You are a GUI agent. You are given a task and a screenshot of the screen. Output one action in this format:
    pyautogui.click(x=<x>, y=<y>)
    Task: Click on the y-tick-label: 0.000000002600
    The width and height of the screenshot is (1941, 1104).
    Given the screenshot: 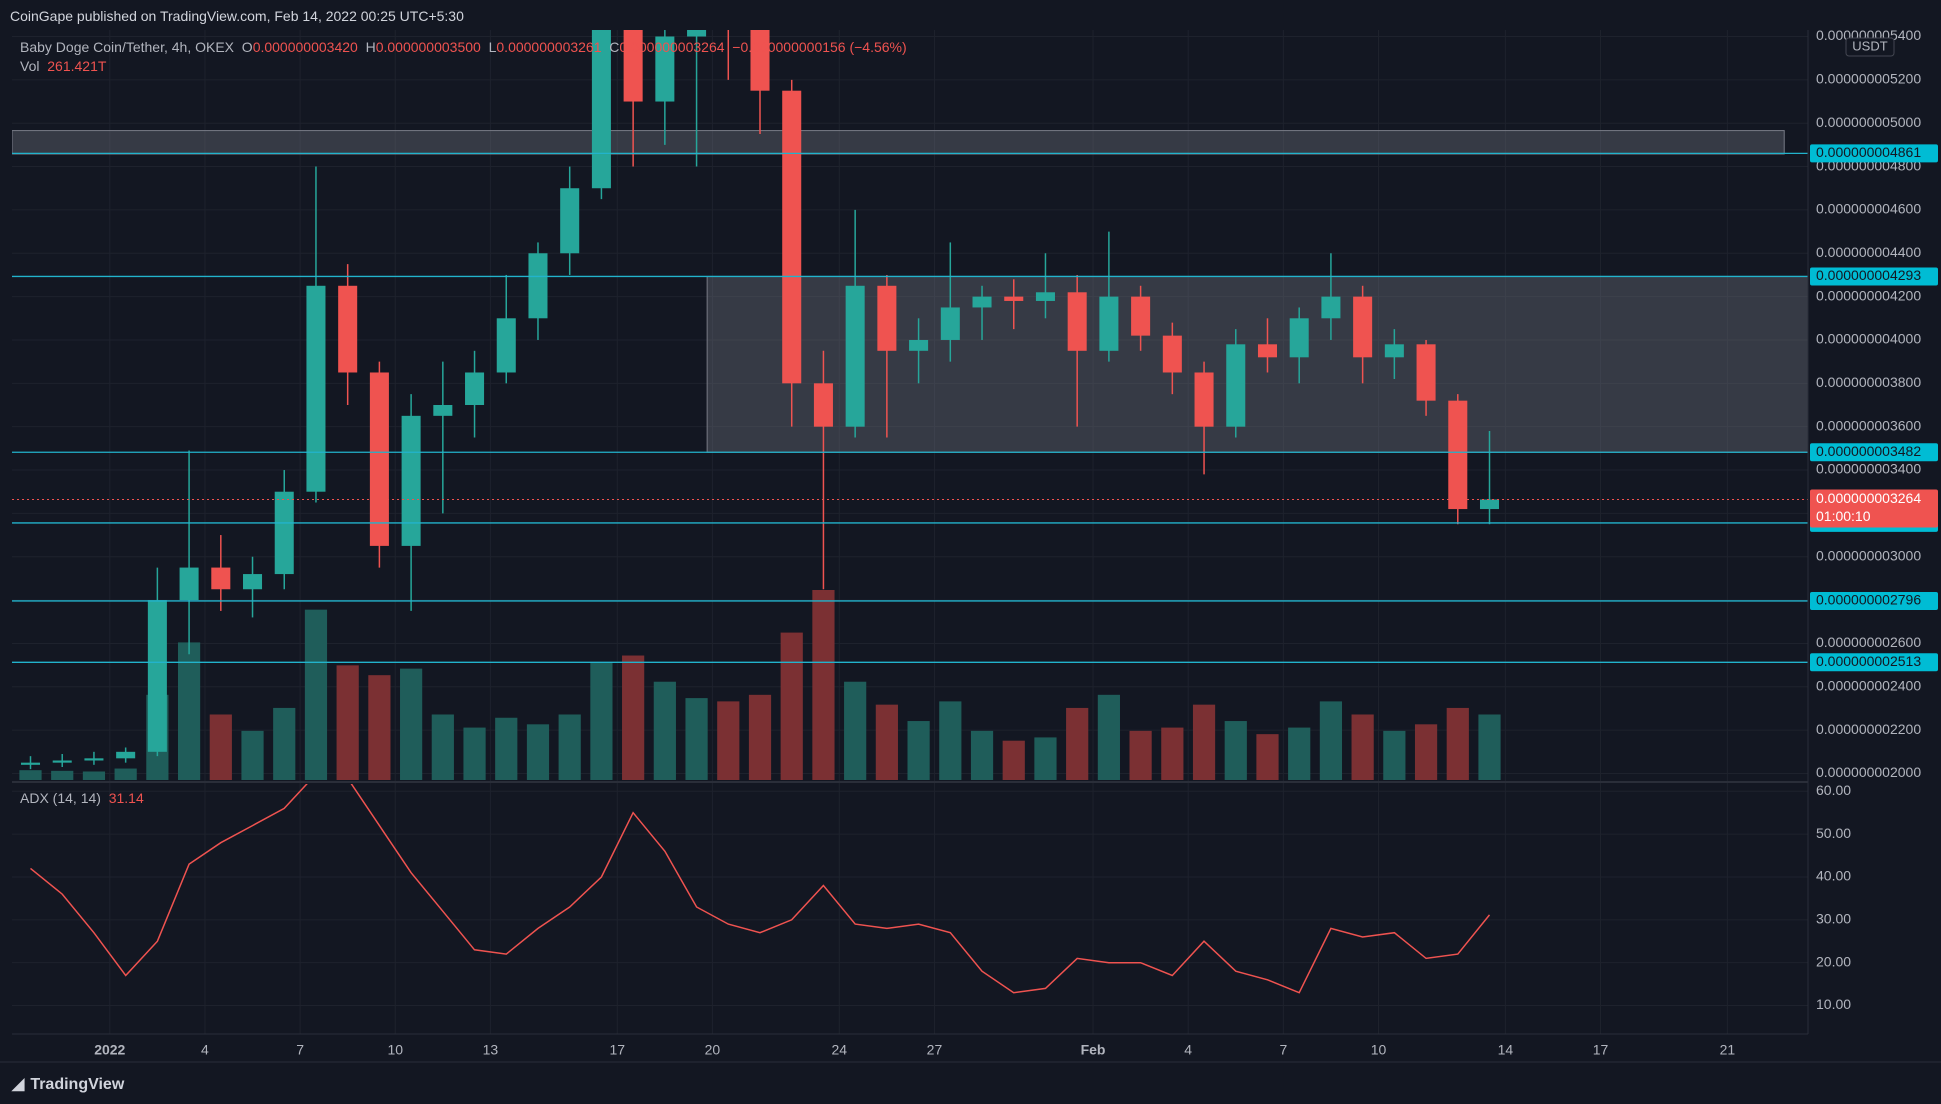 What is the action you would take?
    pyautogui.click(x=1868, y=642)
    